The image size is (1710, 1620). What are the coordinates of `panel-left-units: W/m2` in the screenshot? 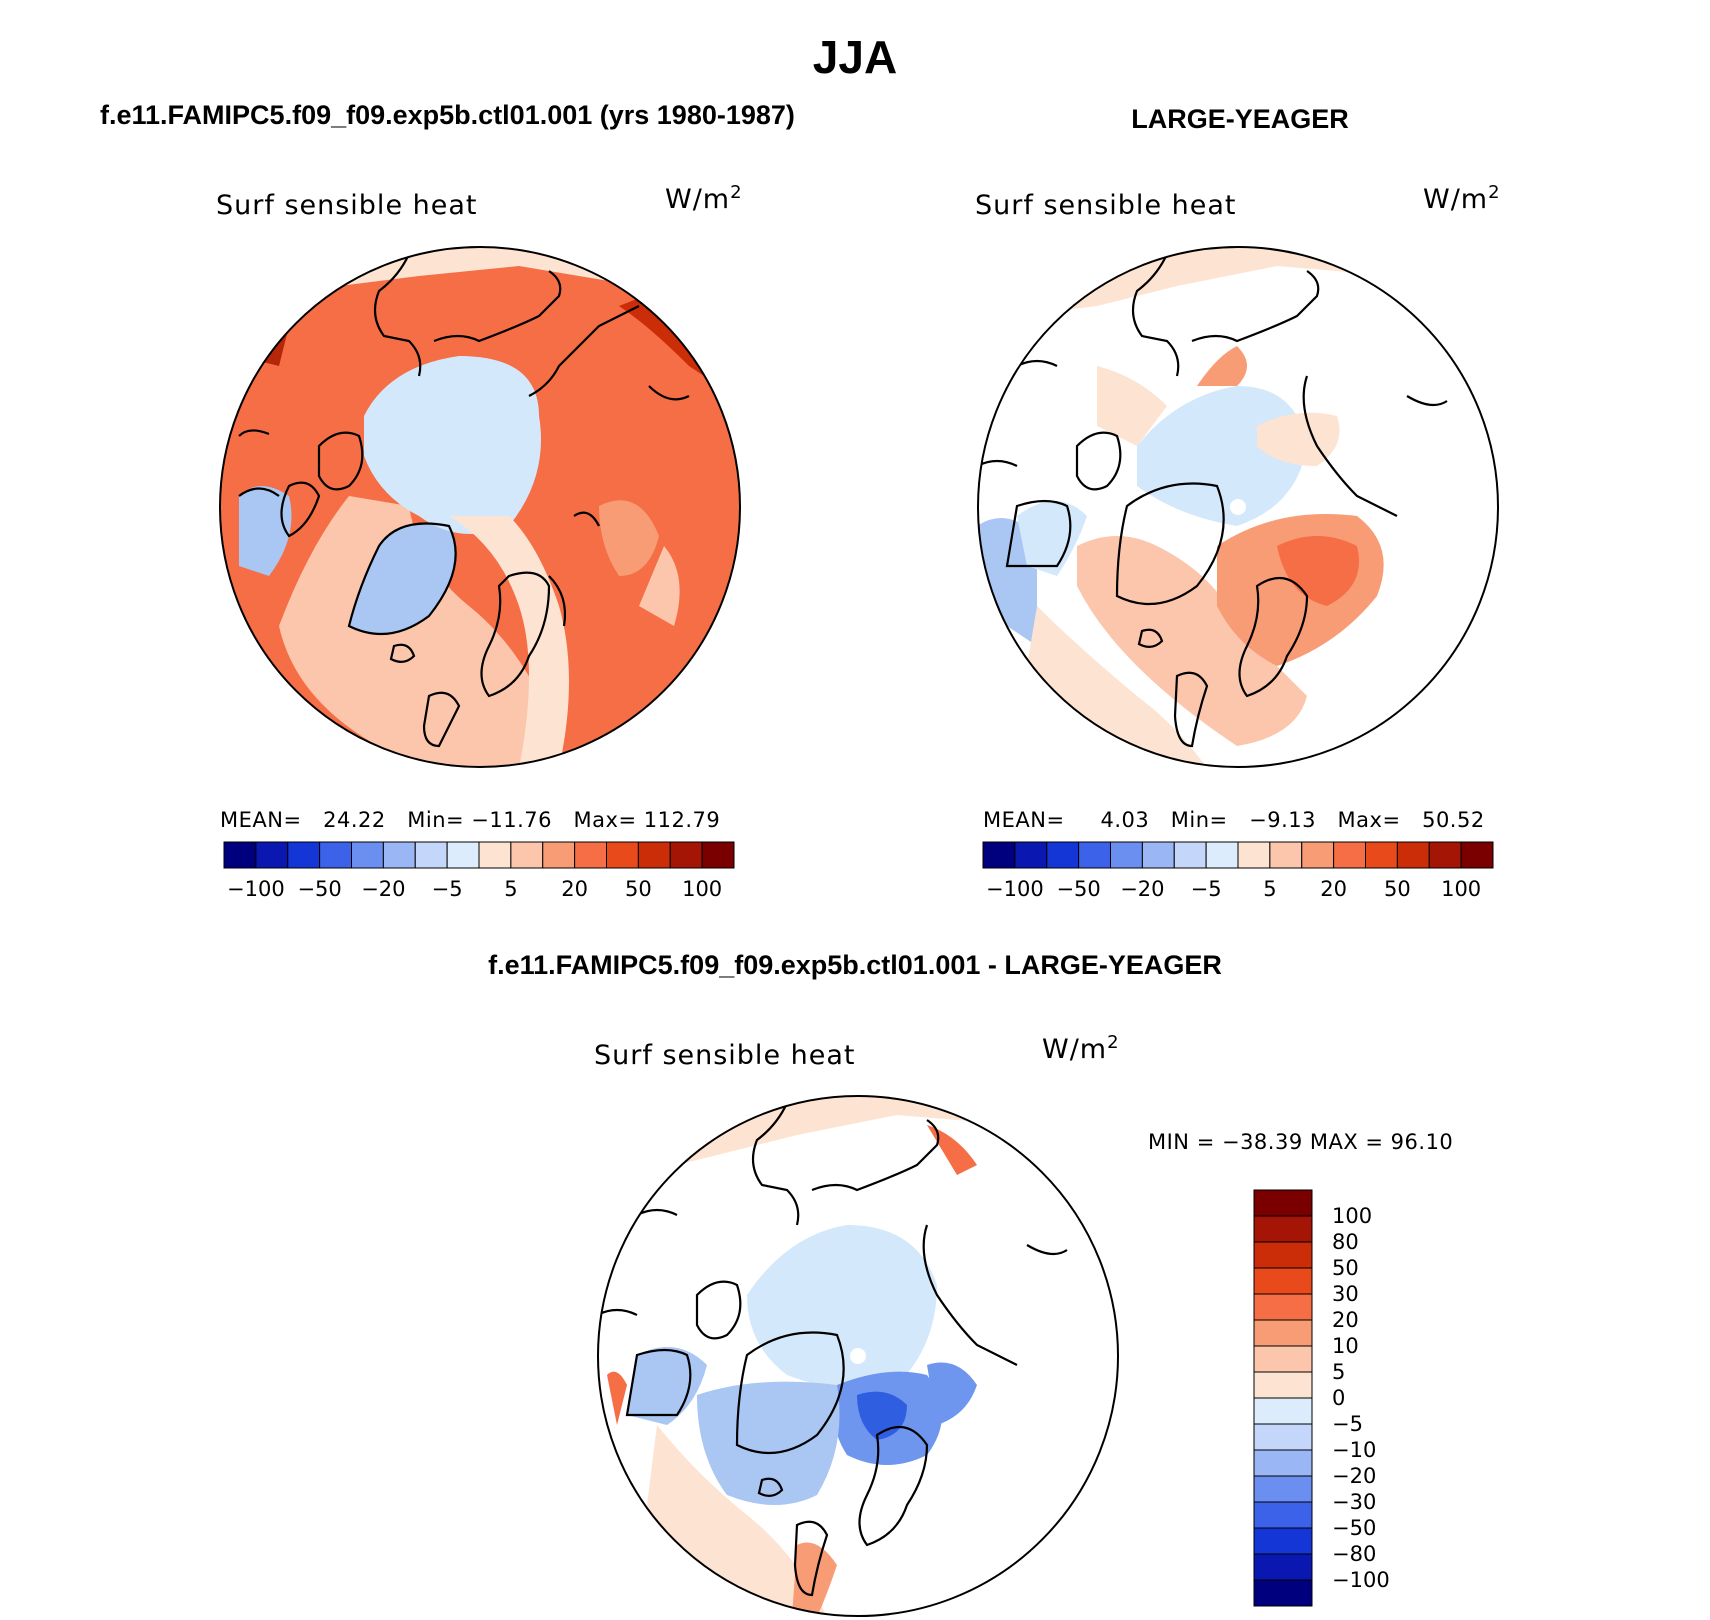 It's located at (704, 198).